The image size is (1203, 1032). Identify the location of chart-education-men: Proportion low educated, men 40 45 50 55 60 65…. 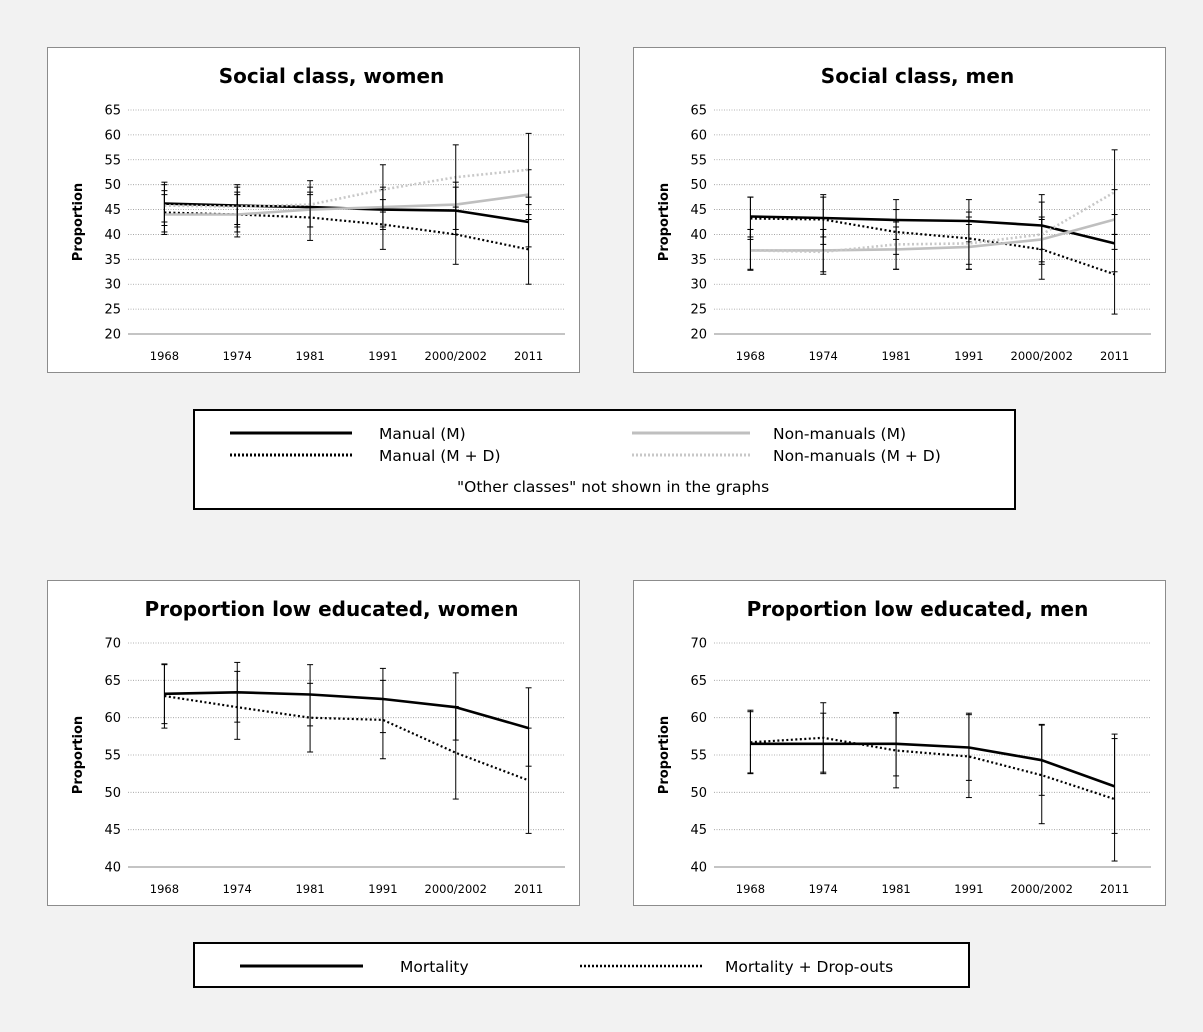
(904, 746).